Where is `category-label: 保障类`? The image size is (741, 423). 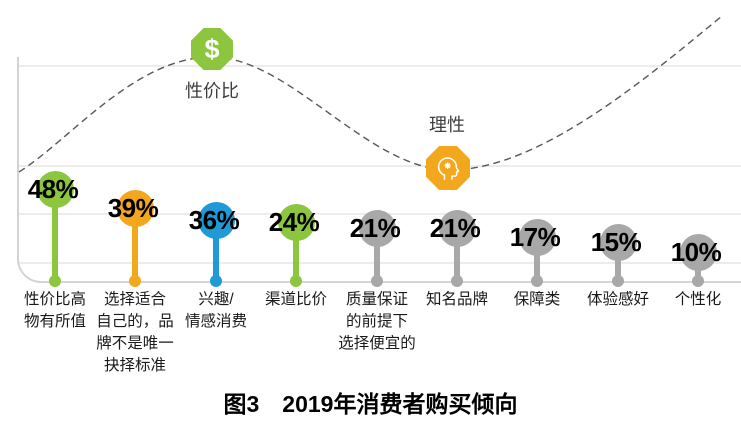
category-label: 保障类 is located at coordinates (537, 299).